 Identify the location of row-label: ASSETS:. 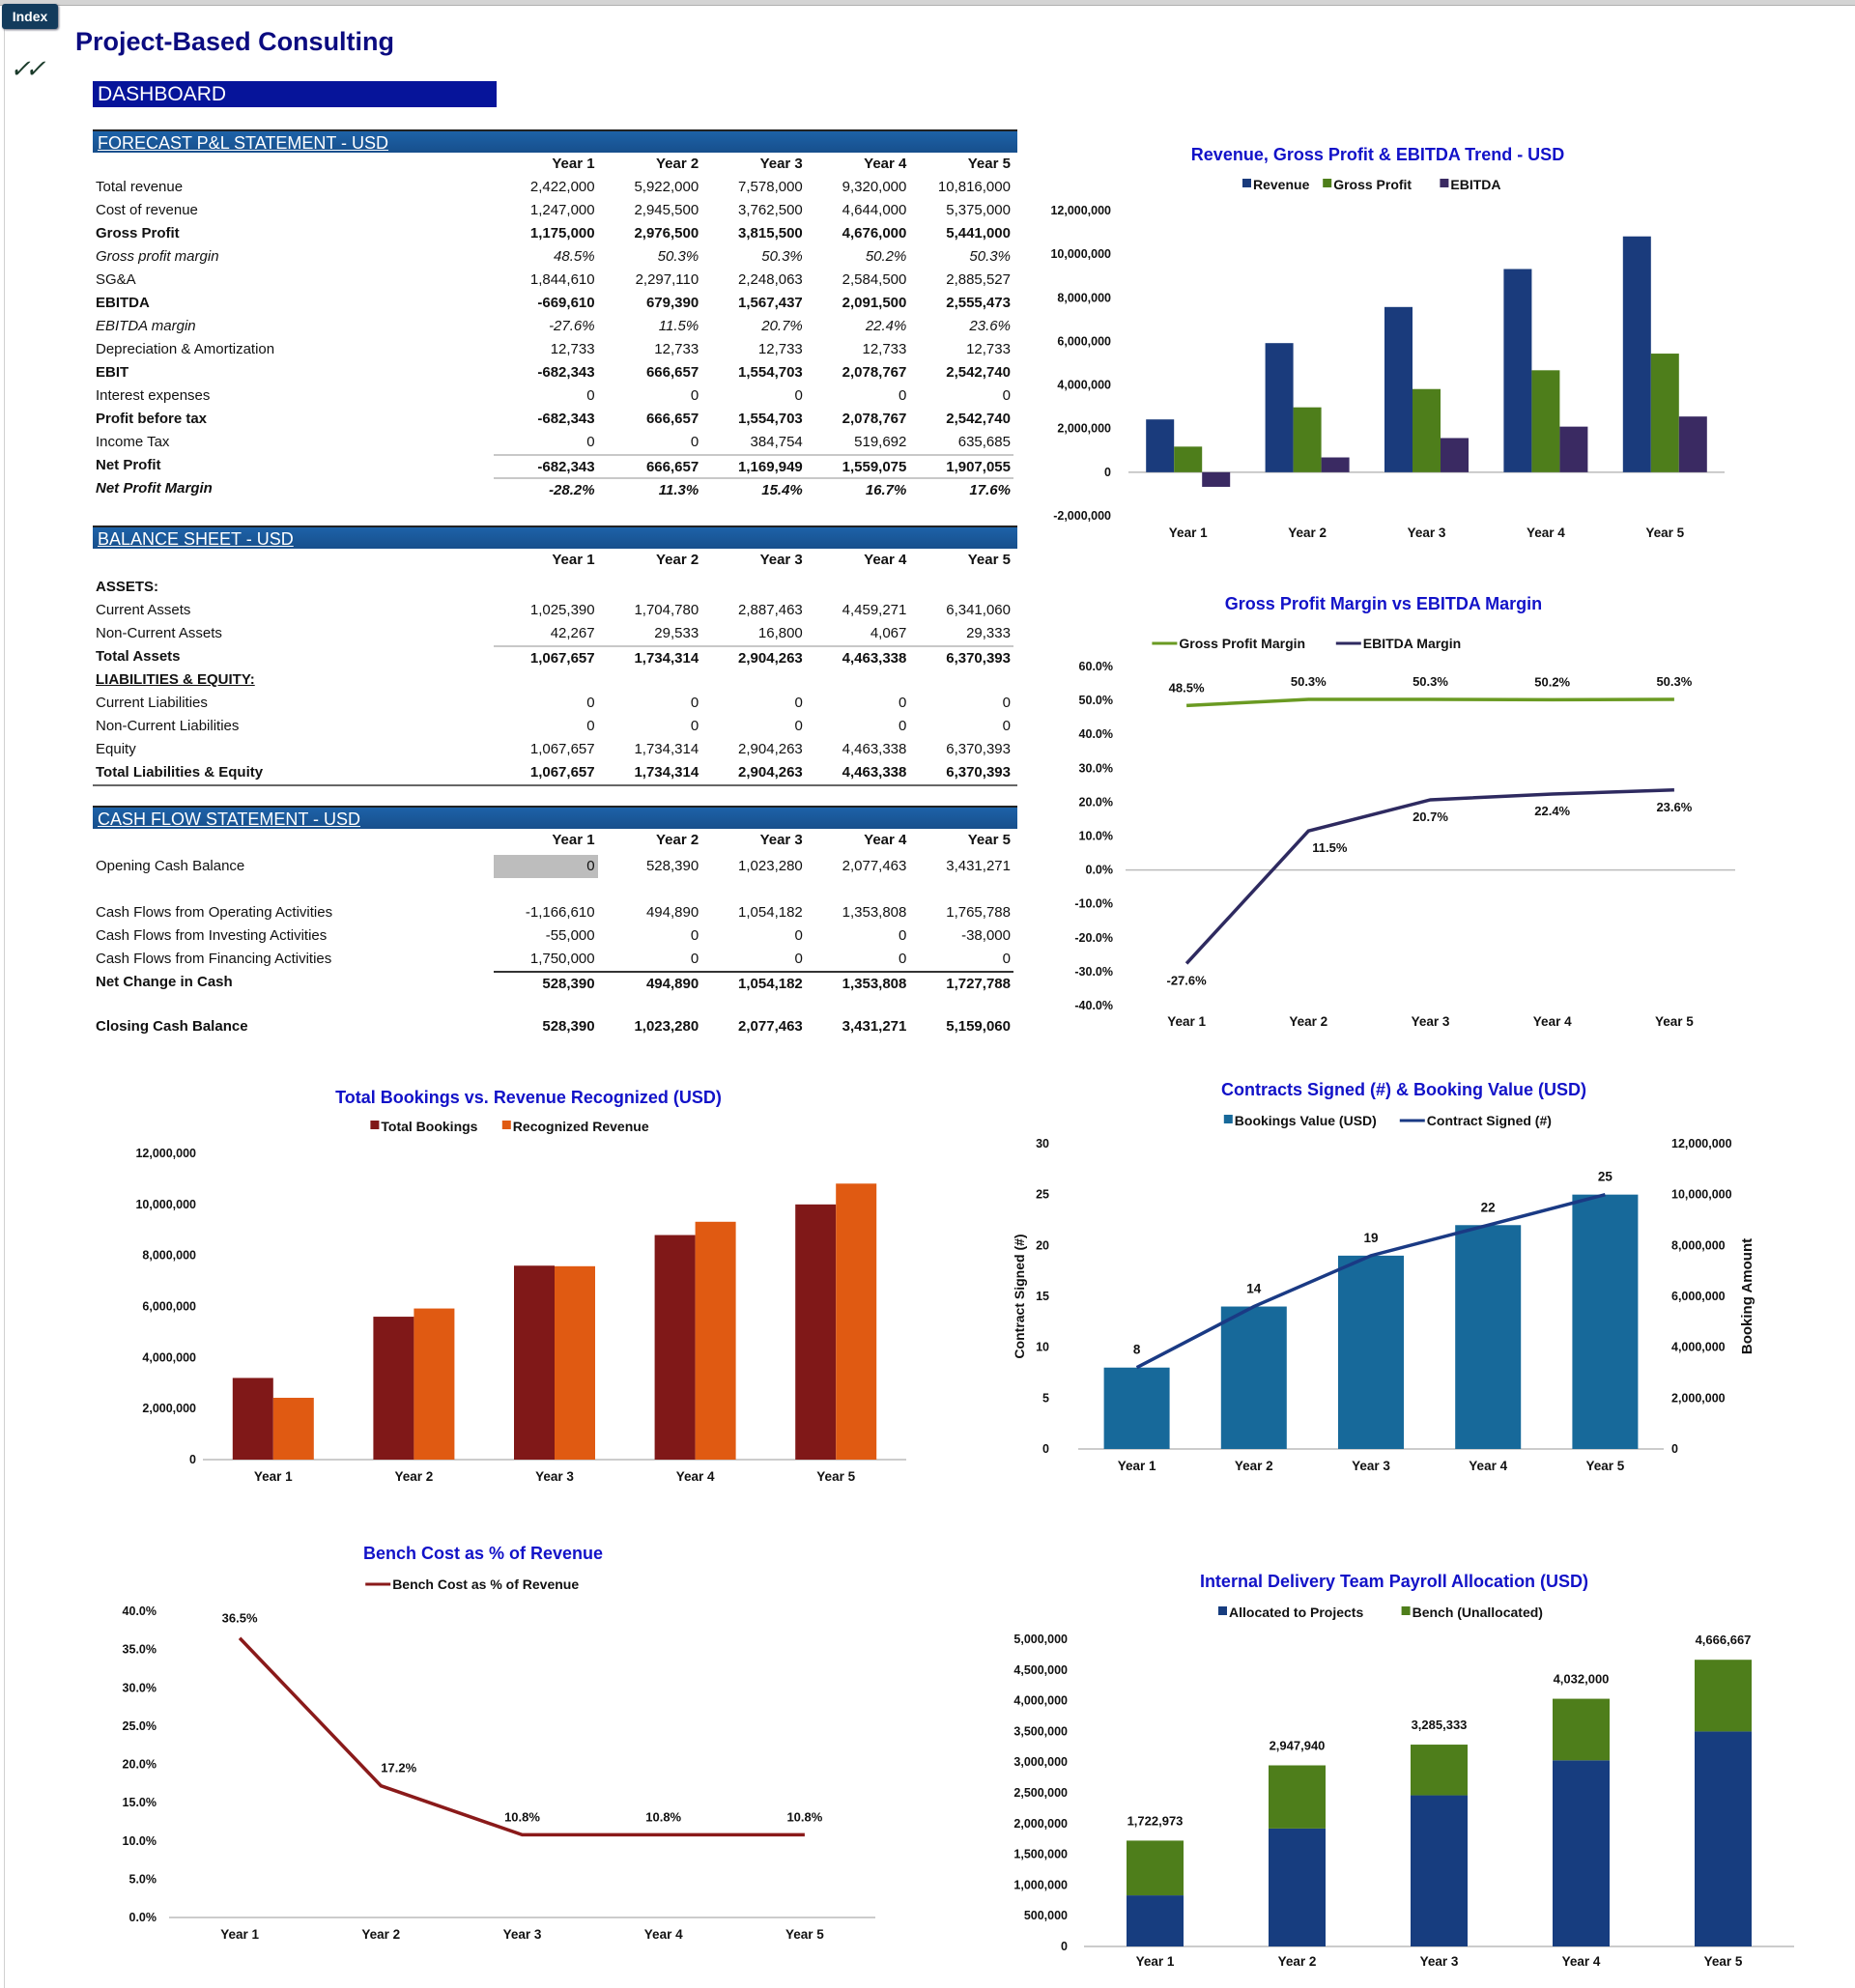
(293, 587).